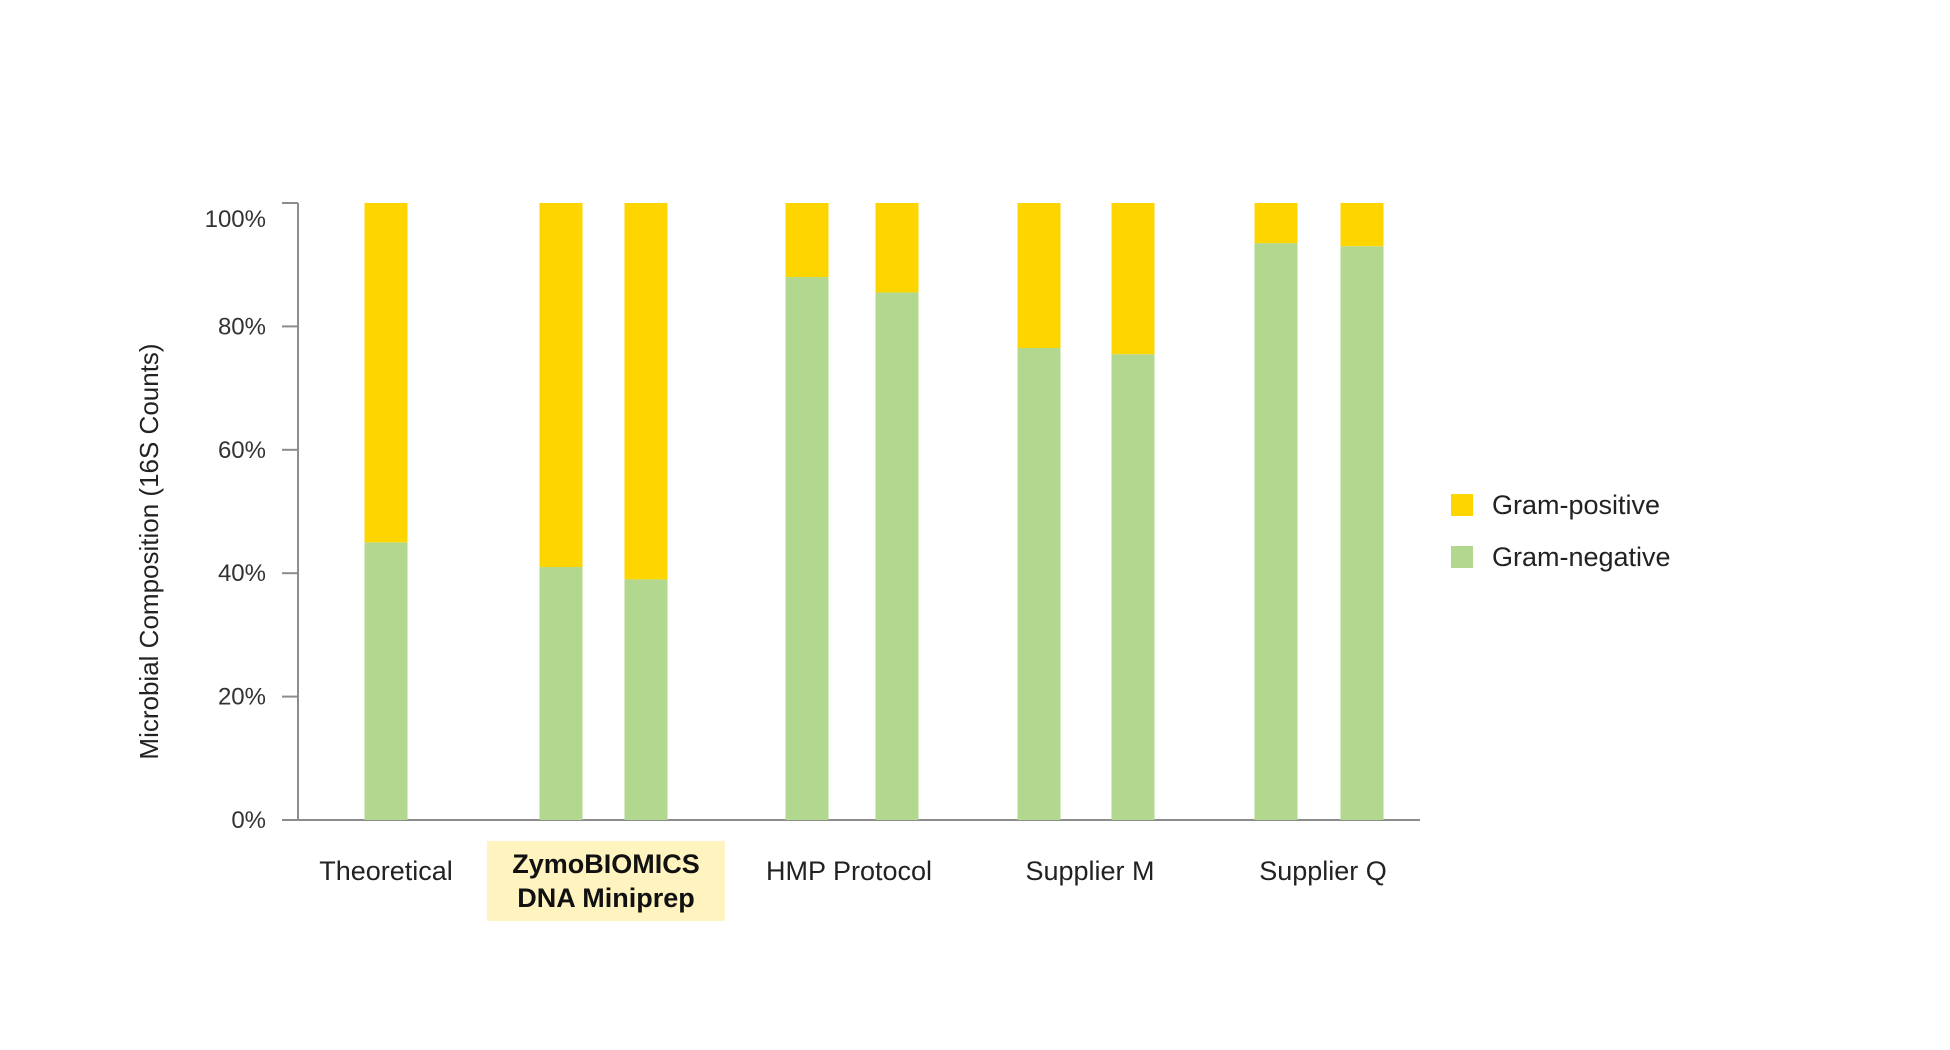 The height and width of the screenshot is (1050, 1950). Describe the element at coordinates (386, 871) in the screenshot. I see `x-category-label: Theoretical` at that location.